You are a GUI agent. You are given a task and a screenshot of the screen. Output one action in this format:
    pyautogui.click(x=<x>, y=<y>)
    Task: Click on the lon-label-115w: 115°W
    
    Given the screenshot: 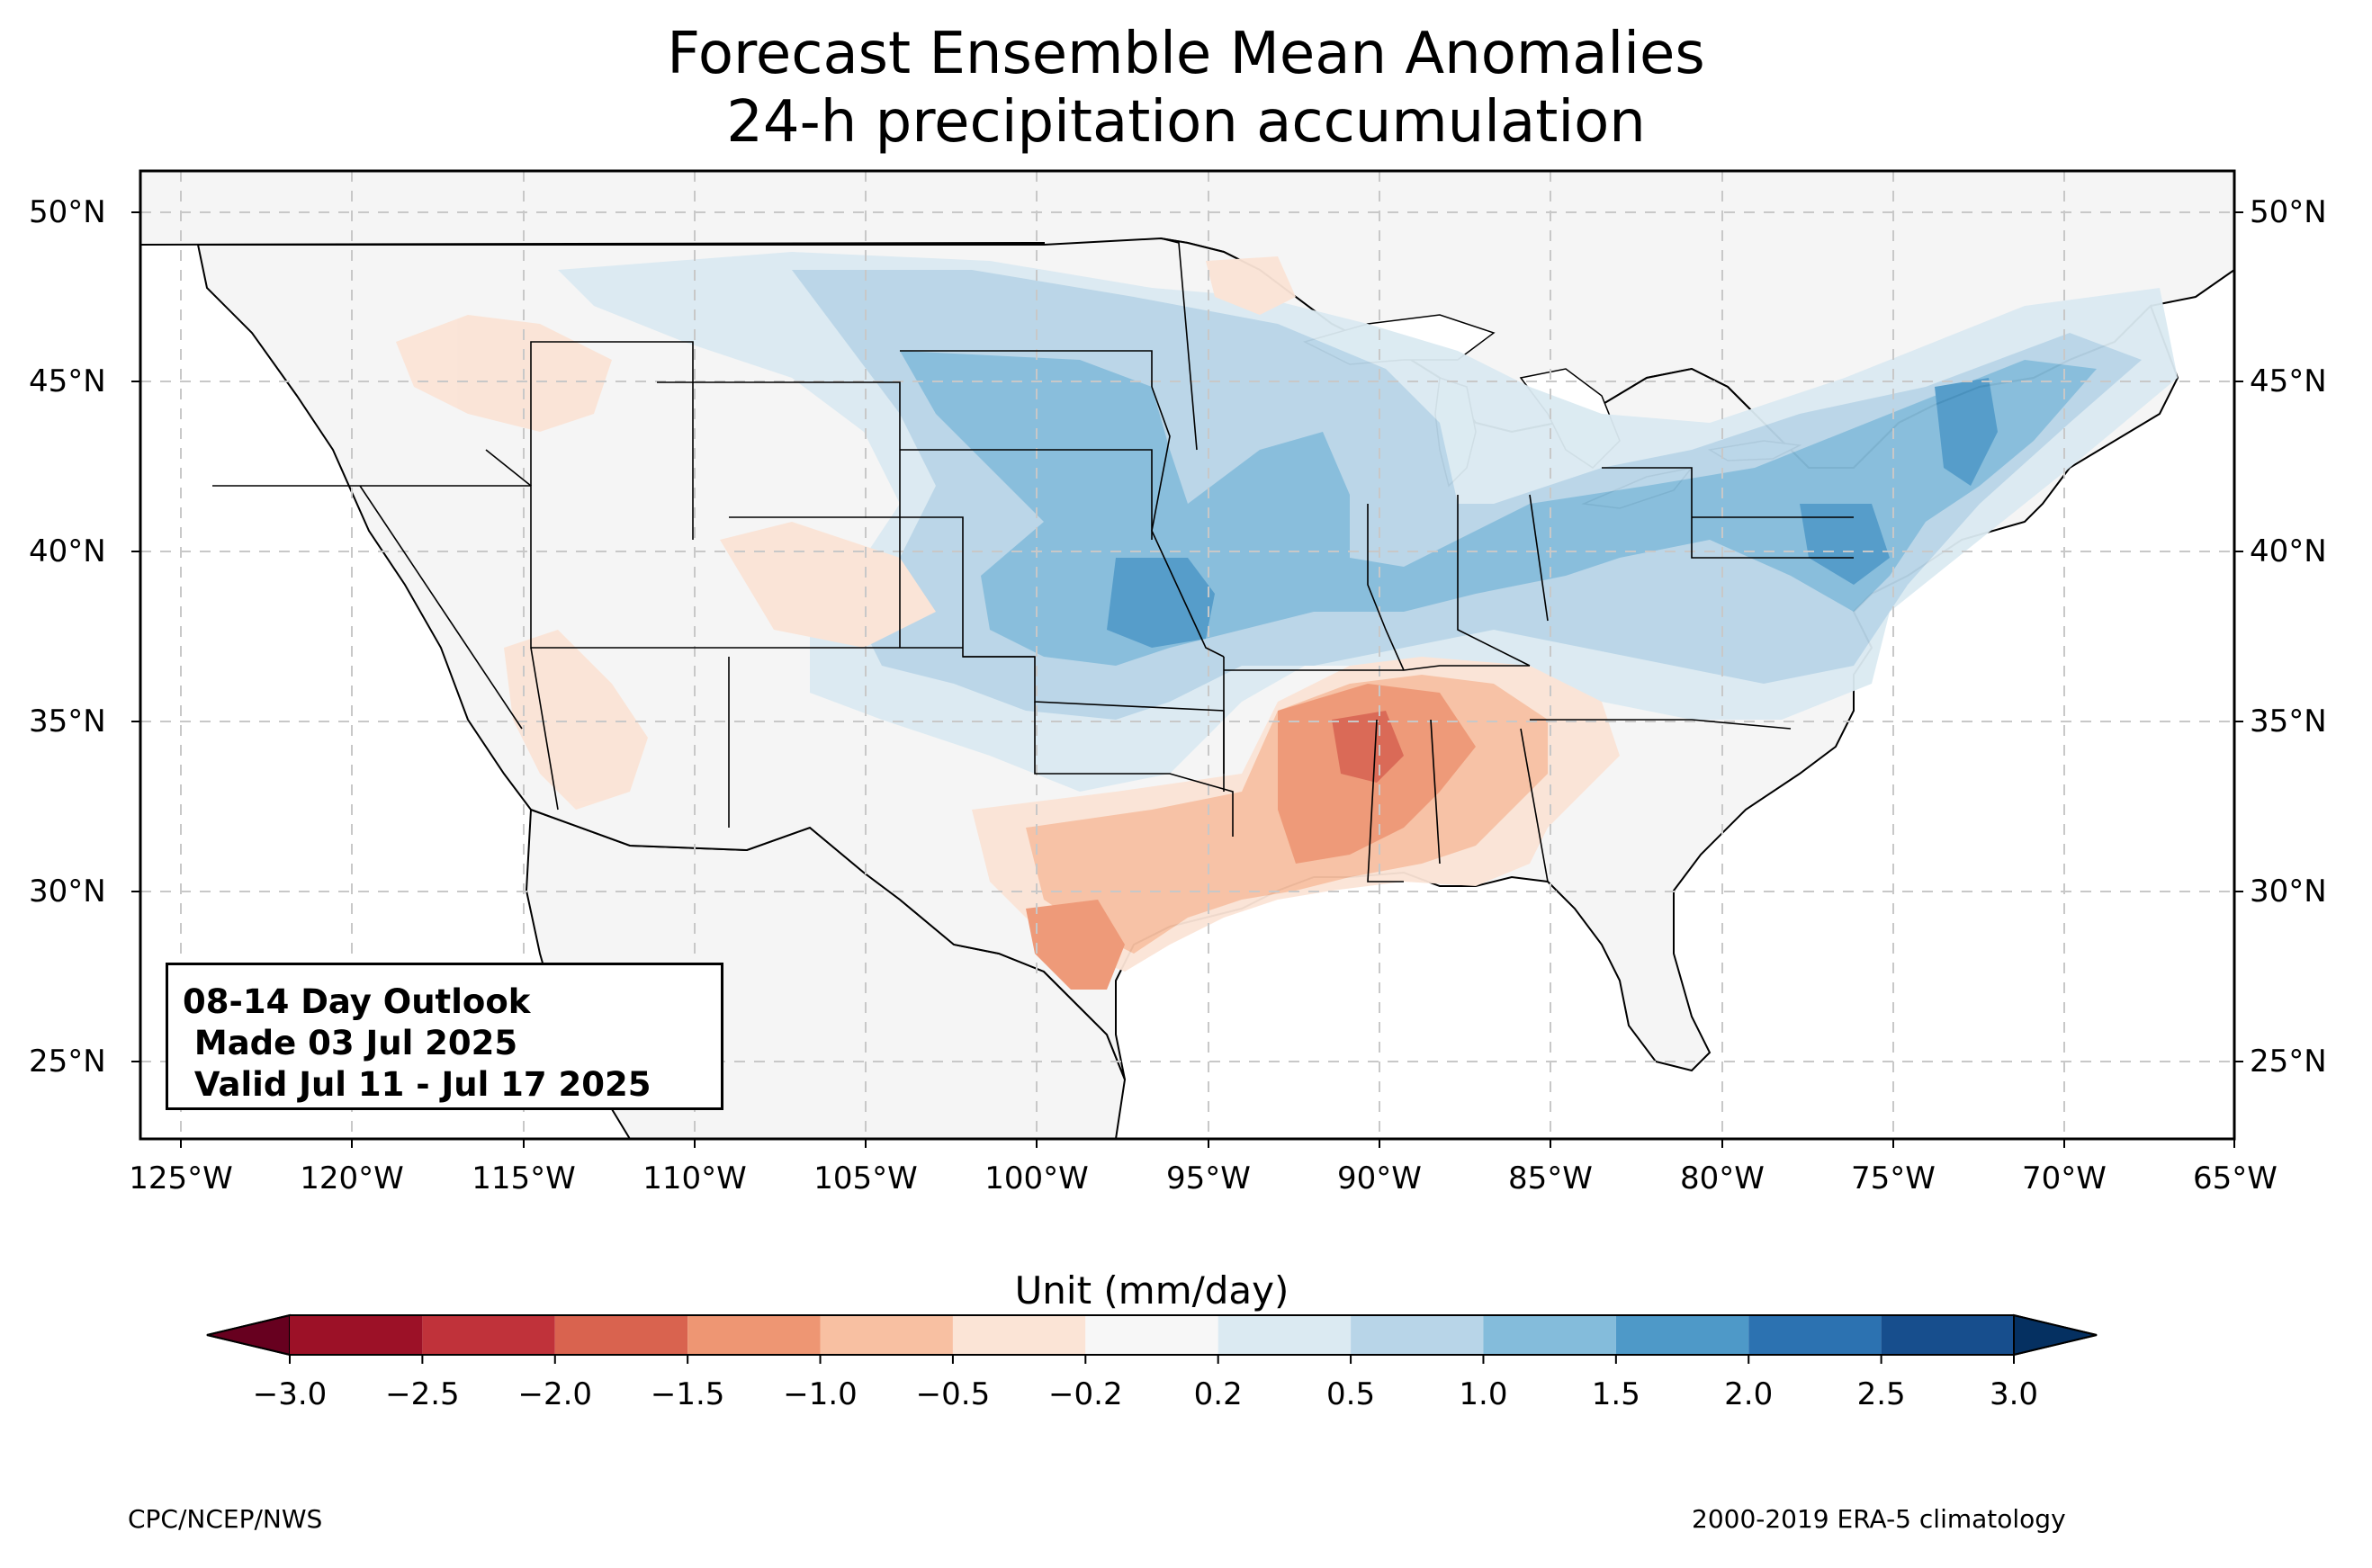 What is the action you would take?
    pyautogui.click(x=524, y=1178)
    